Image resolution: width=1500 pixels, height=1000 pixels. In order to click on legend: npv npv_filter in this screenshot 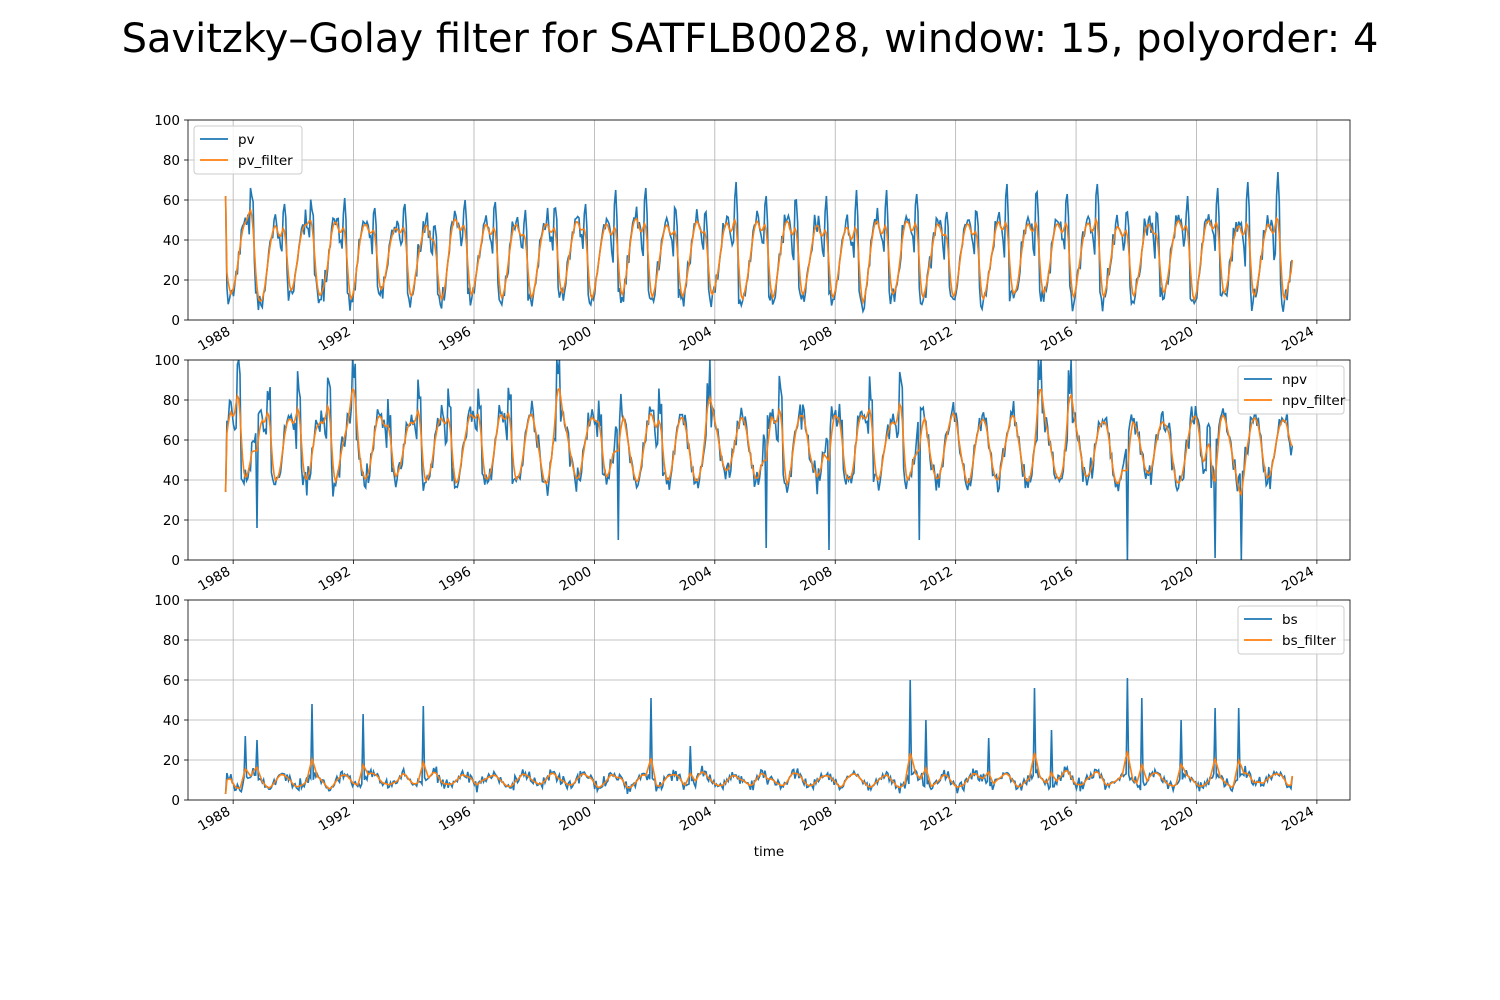, I will do `click(1291, 390)`.